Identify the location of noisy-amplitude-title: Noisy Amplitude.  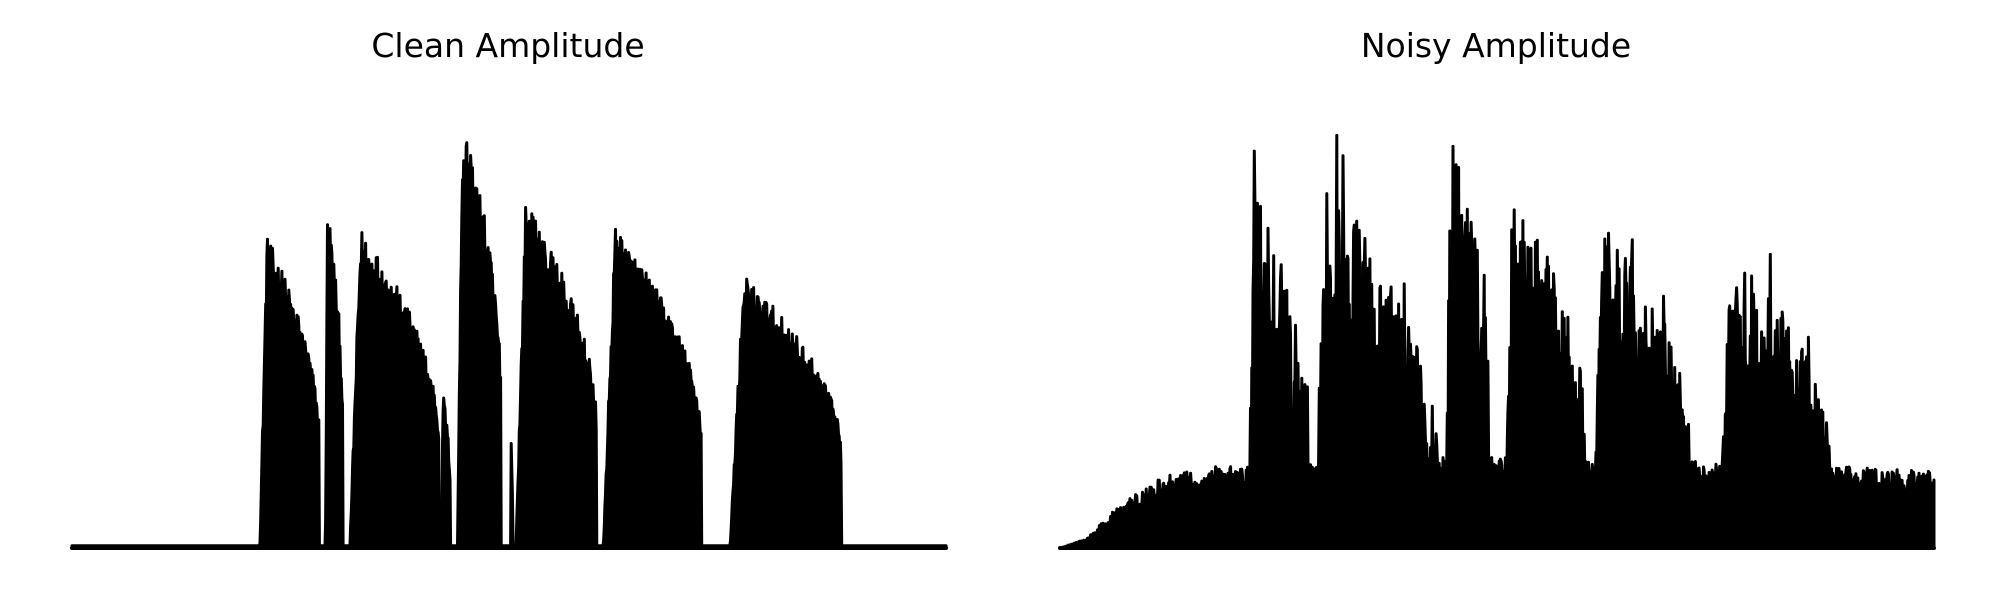
(1496, 45).